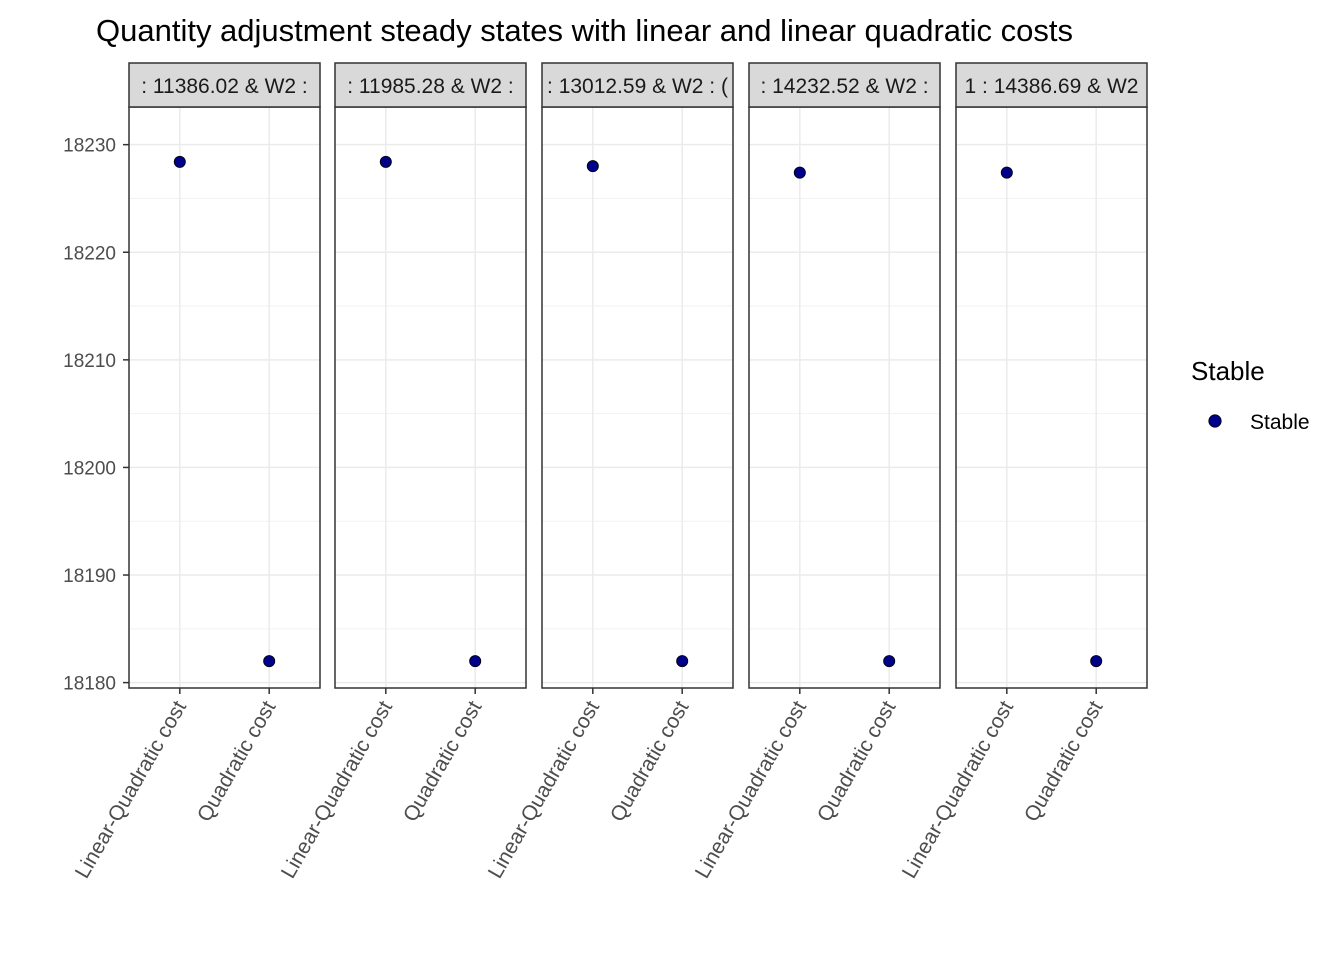 This screenshot has width=1344, height=960. What do you see at coordinates (89, 253) in the screenshot?
I see `y-tick-label: 18220` at bounding box center [89, 253].